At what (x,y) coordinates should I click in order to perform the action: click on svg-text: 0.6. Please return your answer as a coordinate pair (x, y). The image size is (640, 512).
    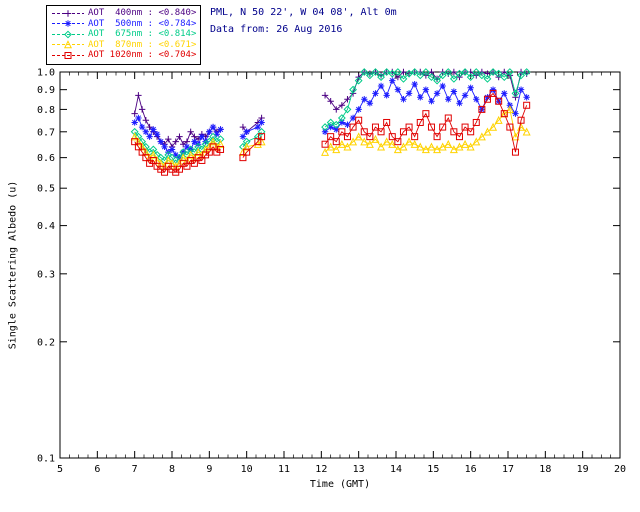
    Looking at the image, I should click on (46, 158).